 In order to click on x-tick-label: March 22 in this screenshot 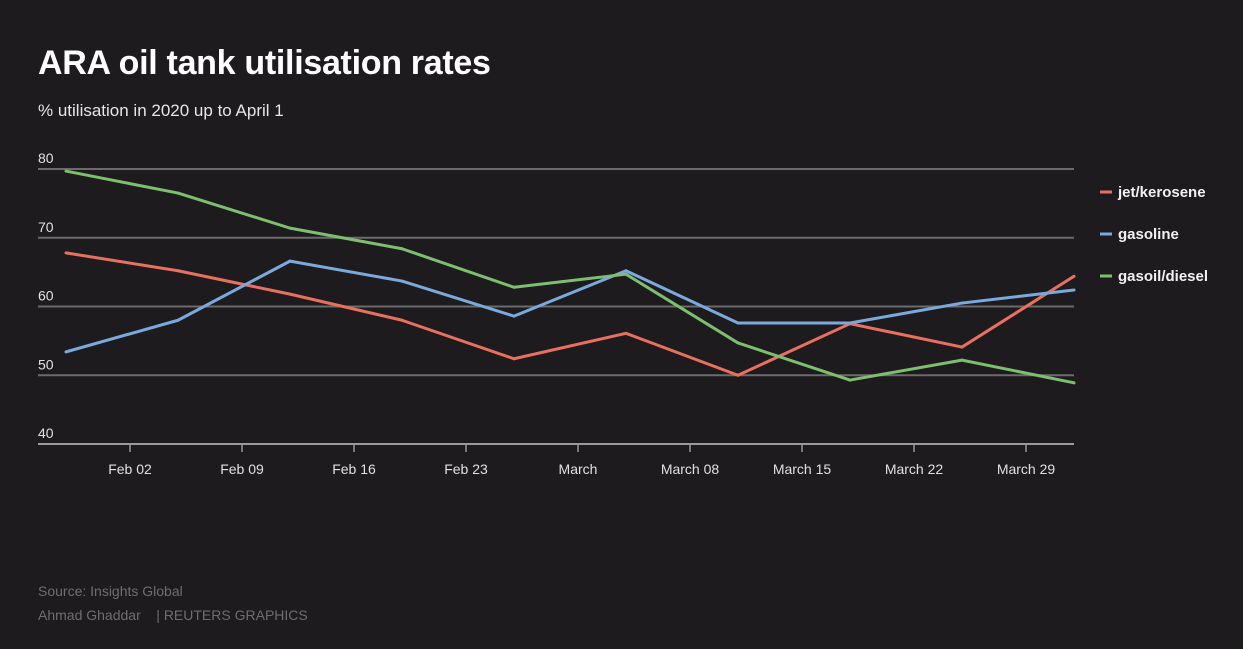, I will do `click(914, 469)`.